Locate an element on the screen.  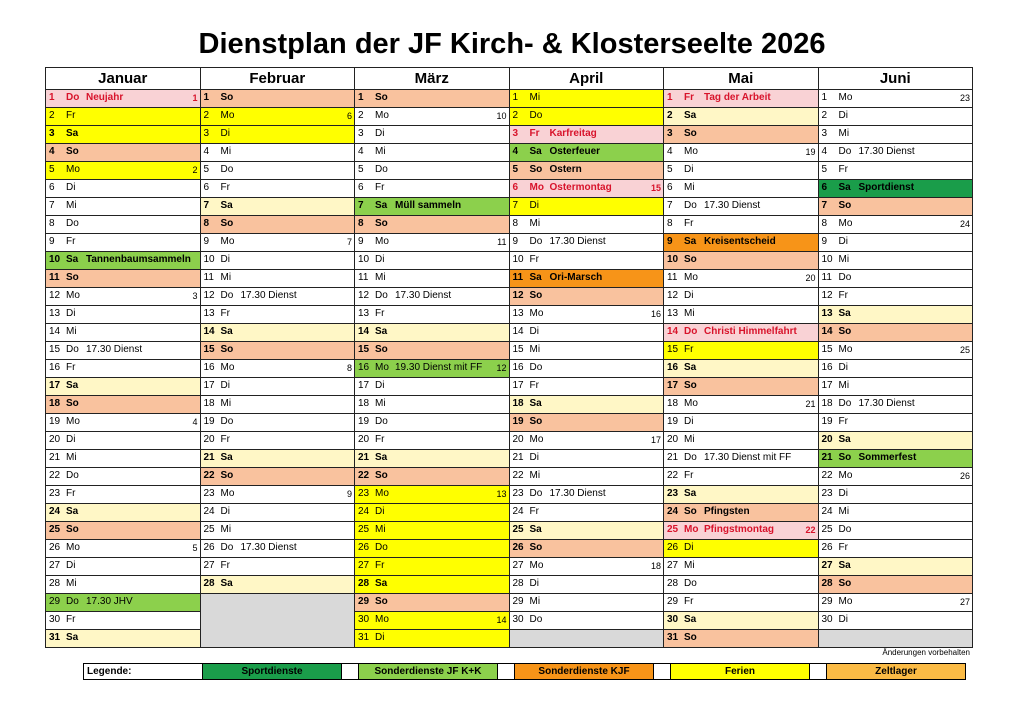
day-entry: 9 Fr is located at coordinates (122, 243).